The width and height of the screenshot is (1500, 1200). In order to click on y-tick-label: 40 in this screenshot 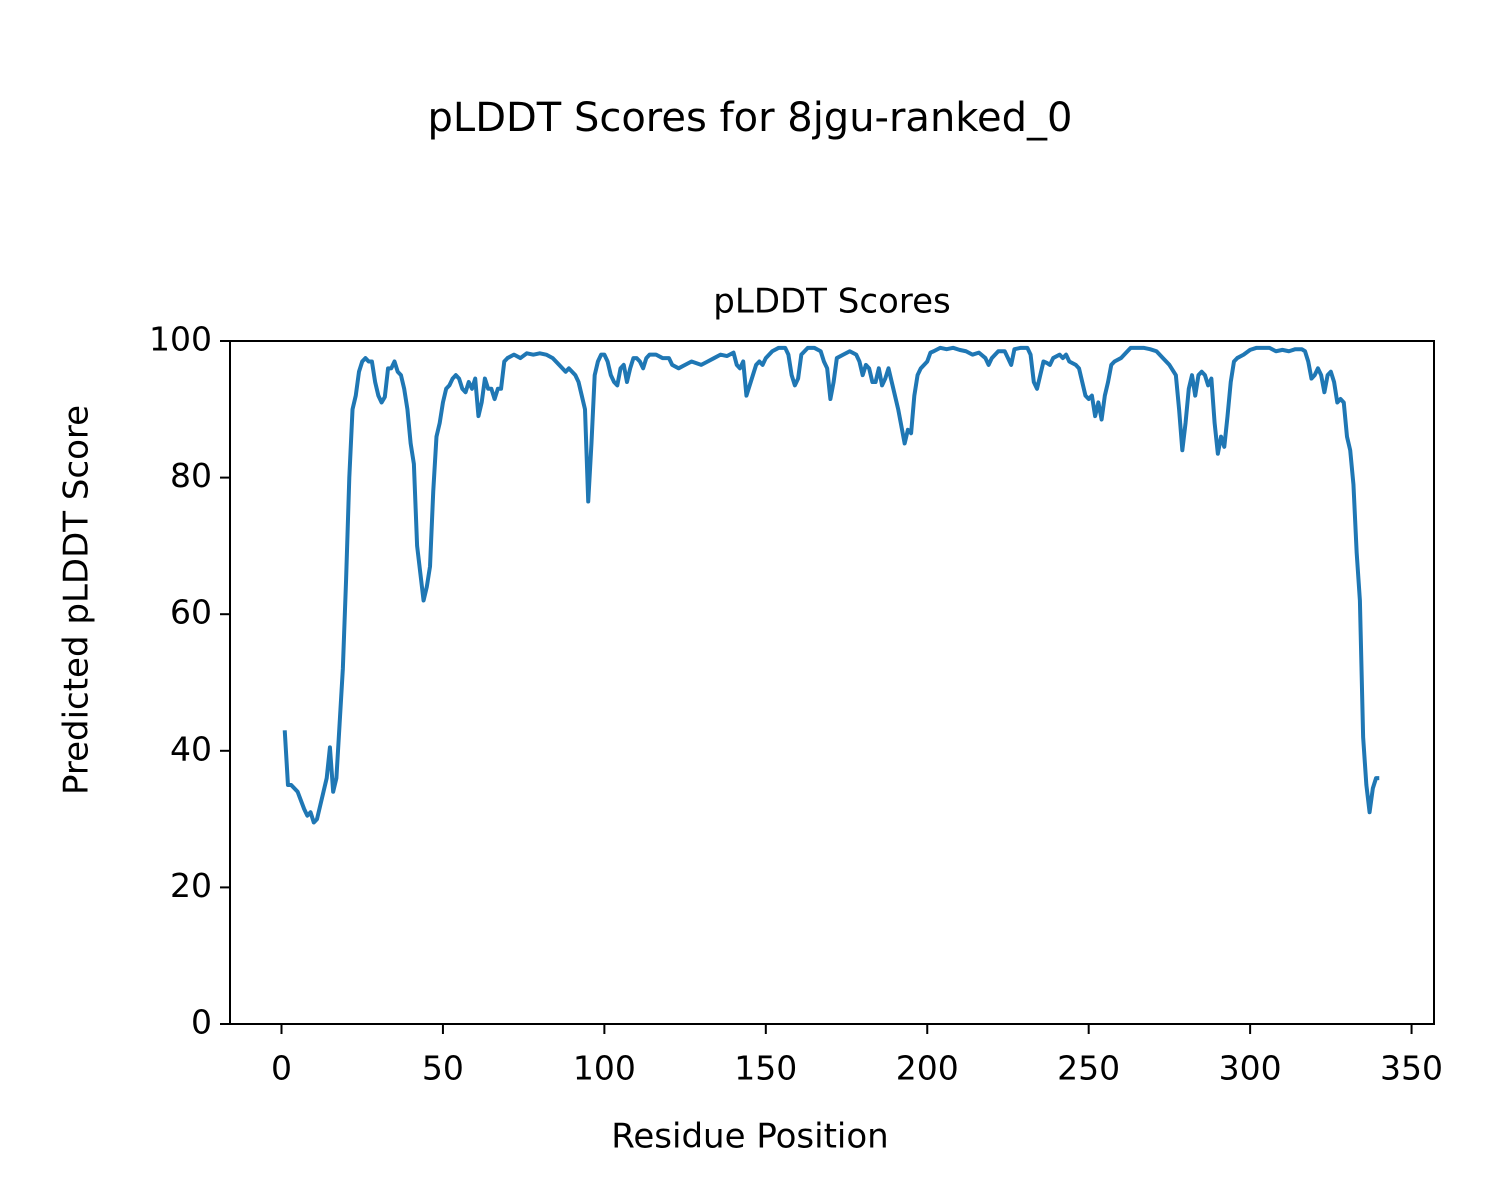, I will do `click(191, 748)`.